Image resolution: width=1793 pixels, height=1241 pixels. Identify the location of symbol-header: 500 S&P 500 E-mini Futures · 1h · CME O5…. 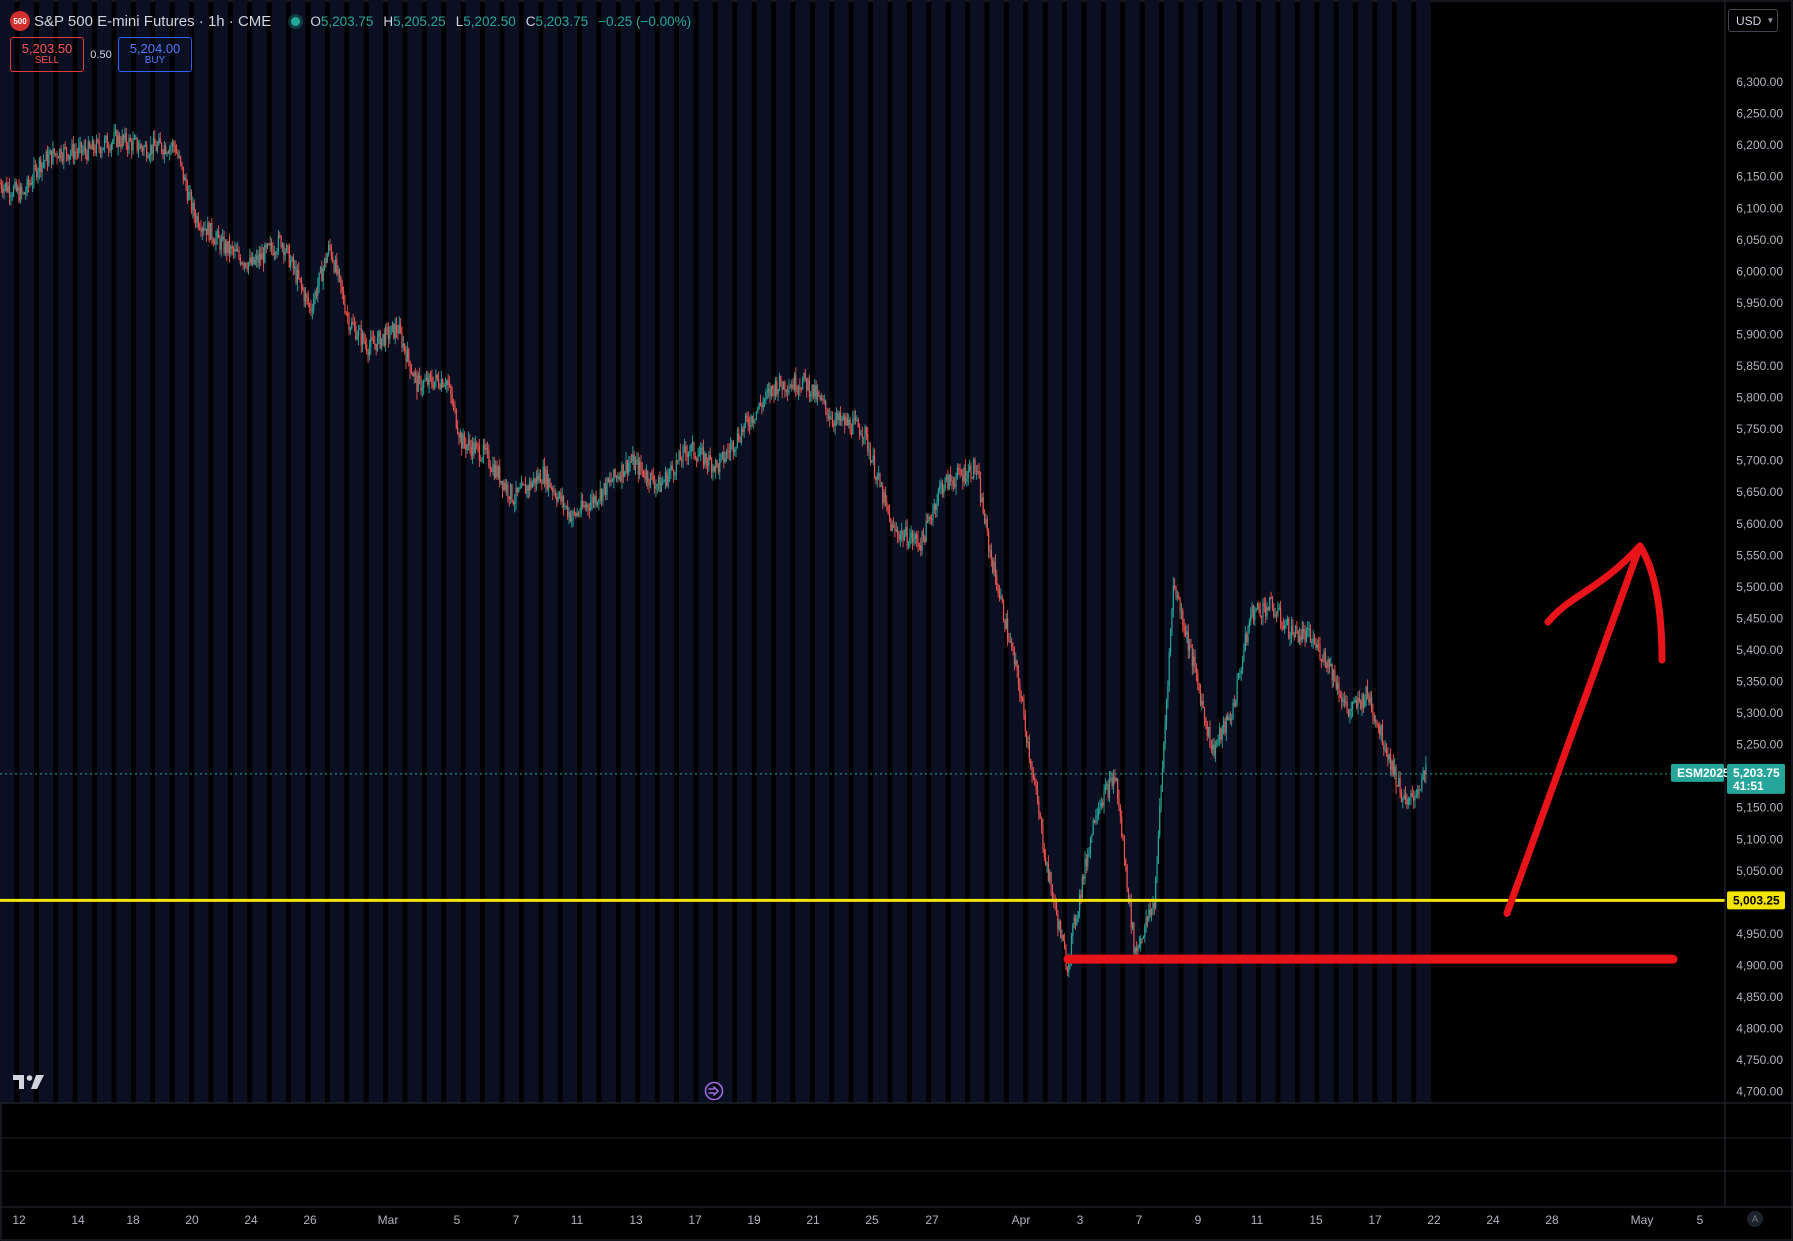
(350, 21).